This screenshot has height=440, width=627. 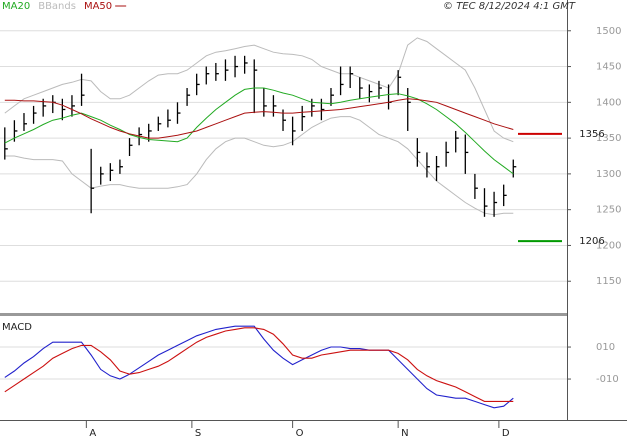 I want to click on y-tick-label: 1150, so click(x=608, y=281).